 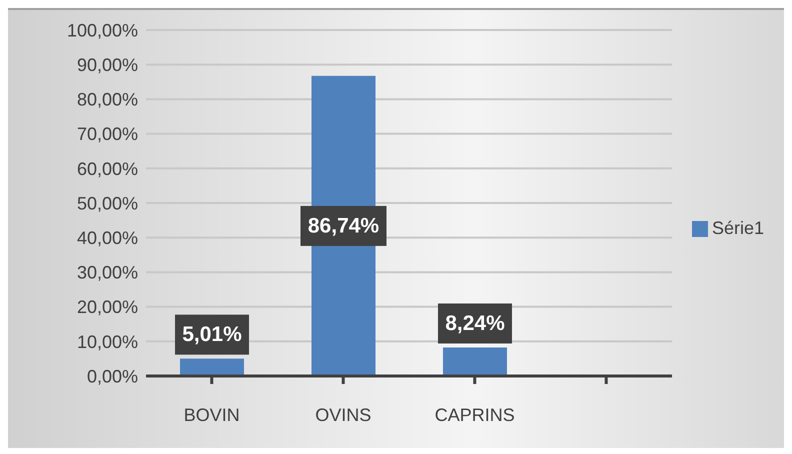 What do you see at coordinates (475, 323) in the screenshot?
I see `data-label: 8,24%` at bounding box center [475, 323].